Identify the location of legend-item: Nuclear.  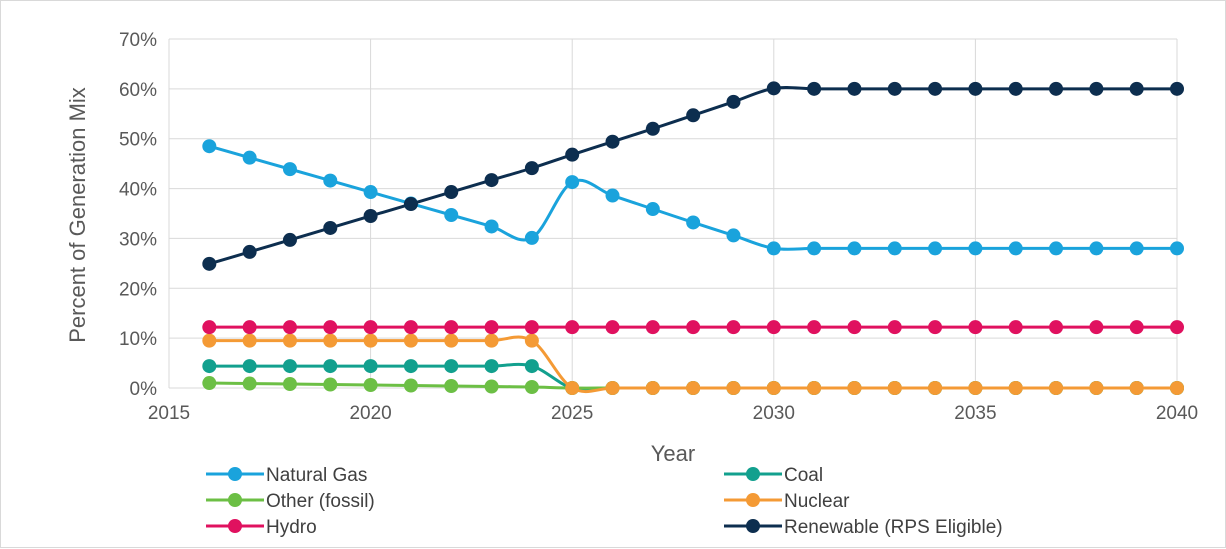
(787, 501).